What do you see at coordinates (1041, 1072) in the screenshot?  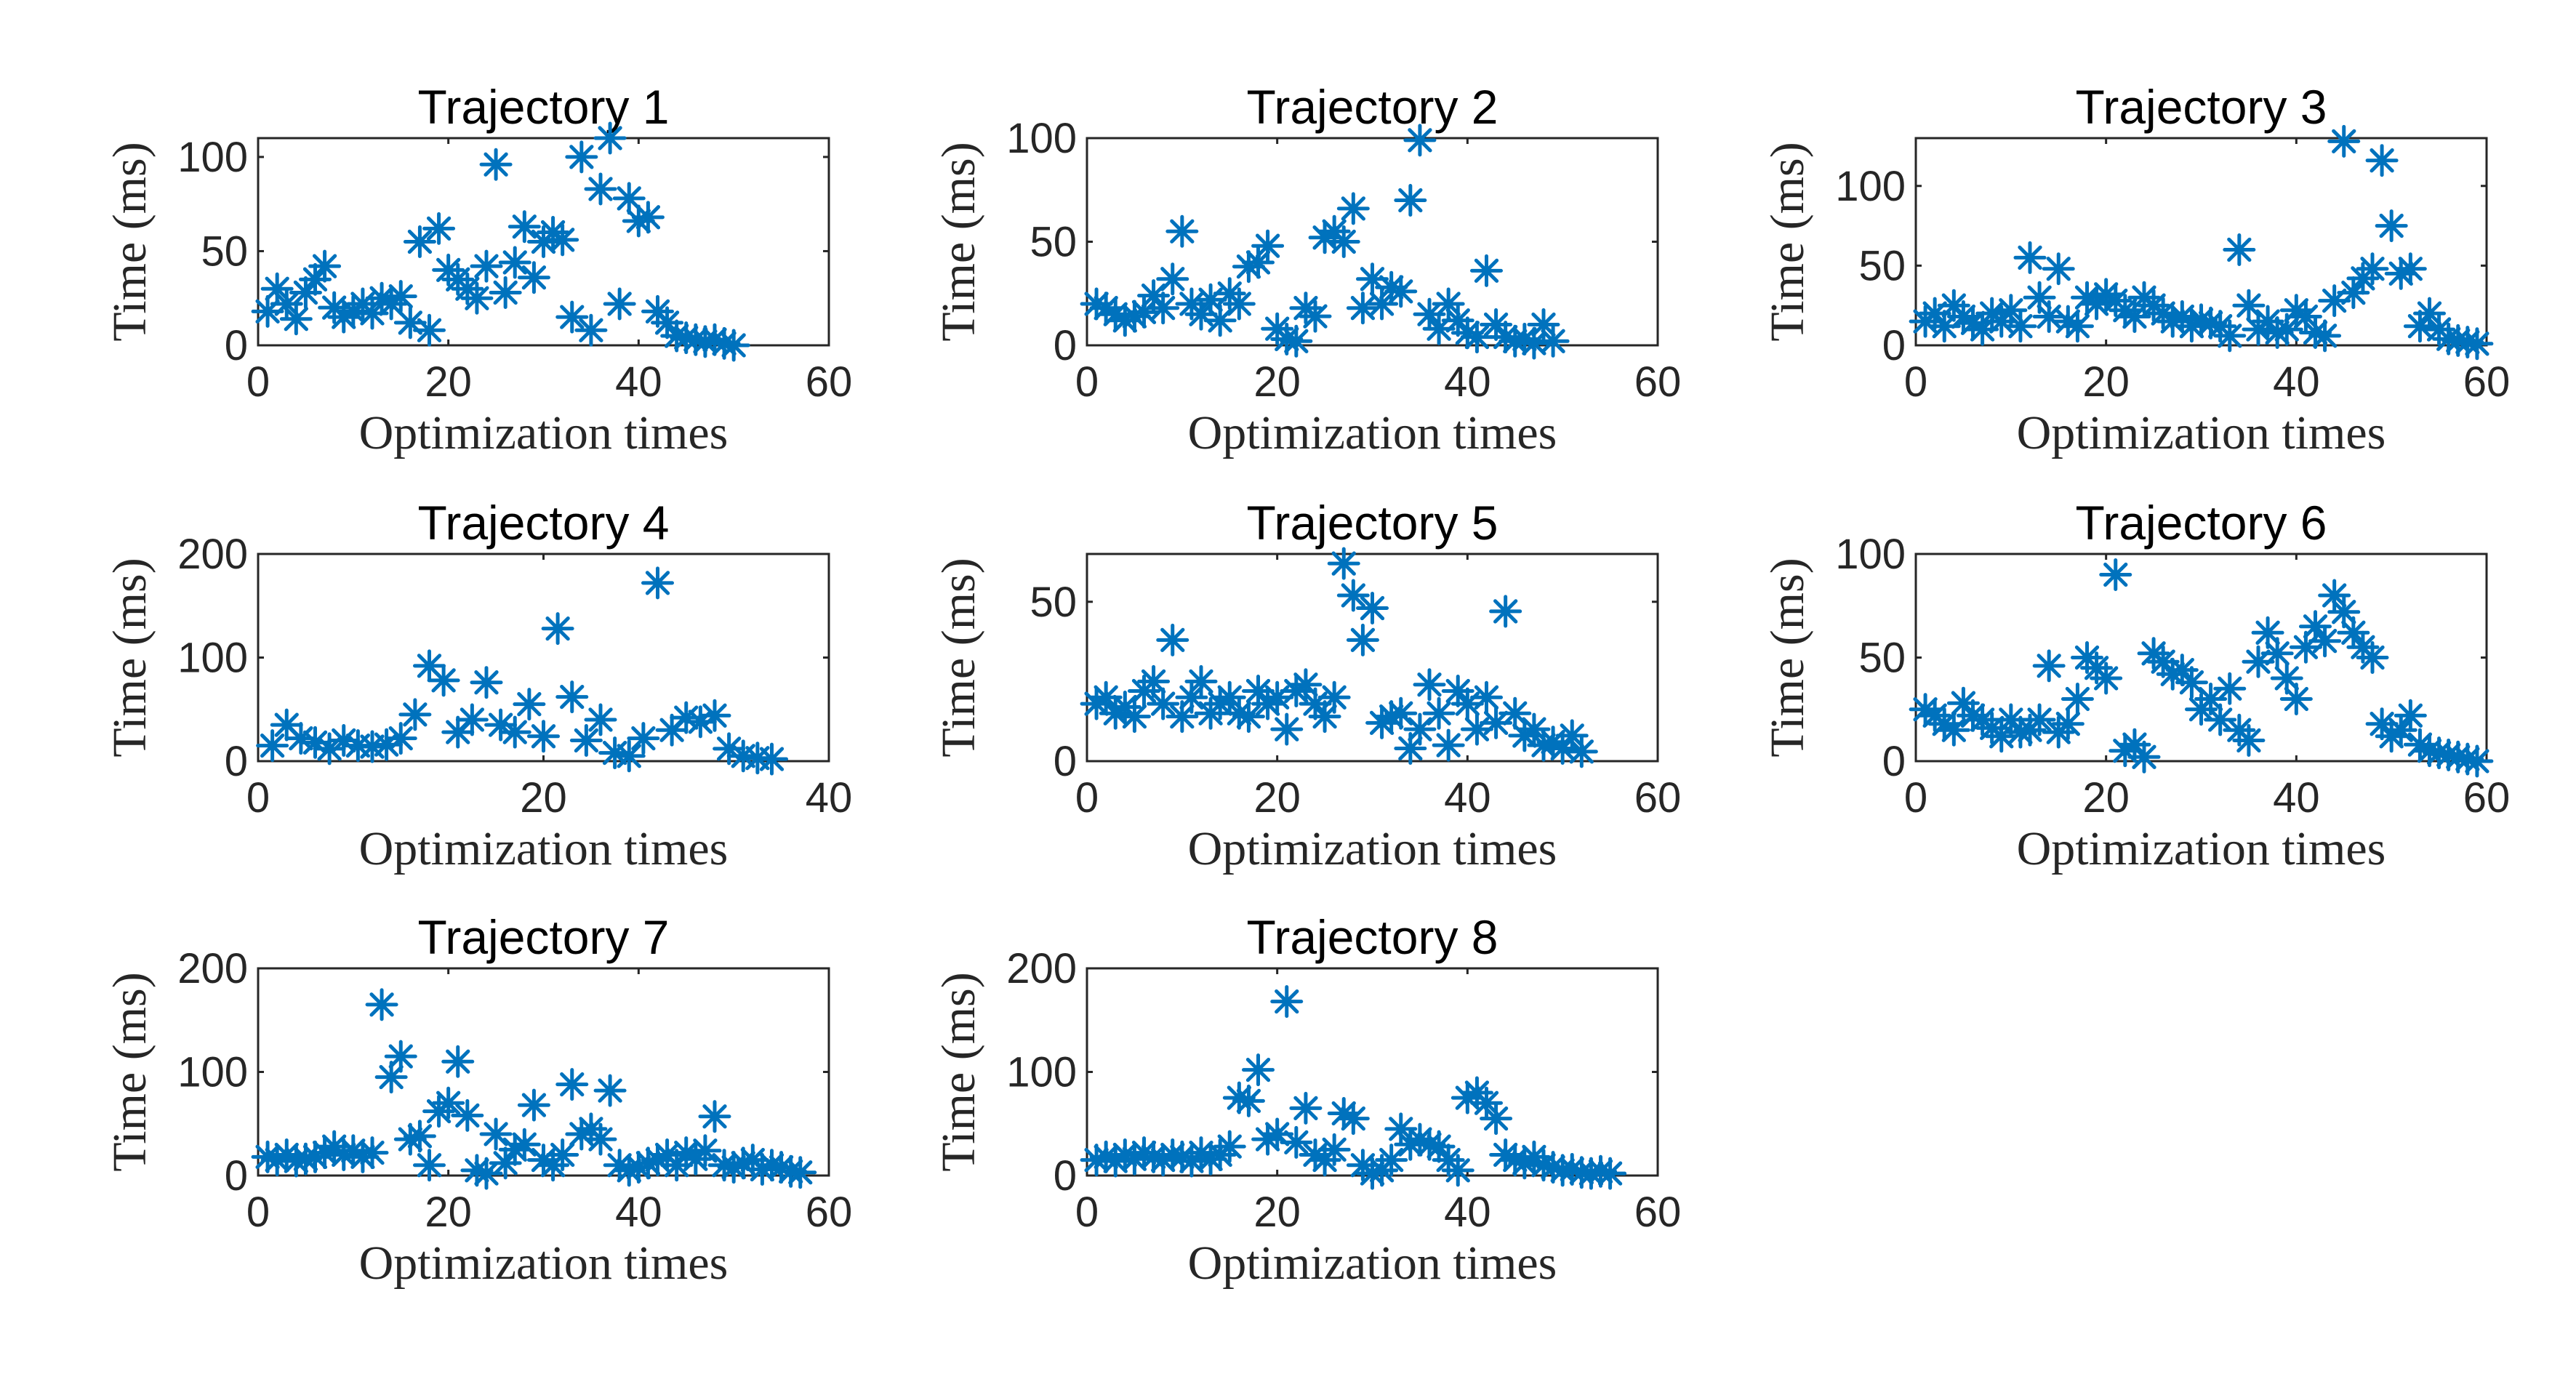 I see `y-tick-label: 100` at bounding box center [1041, 1072].